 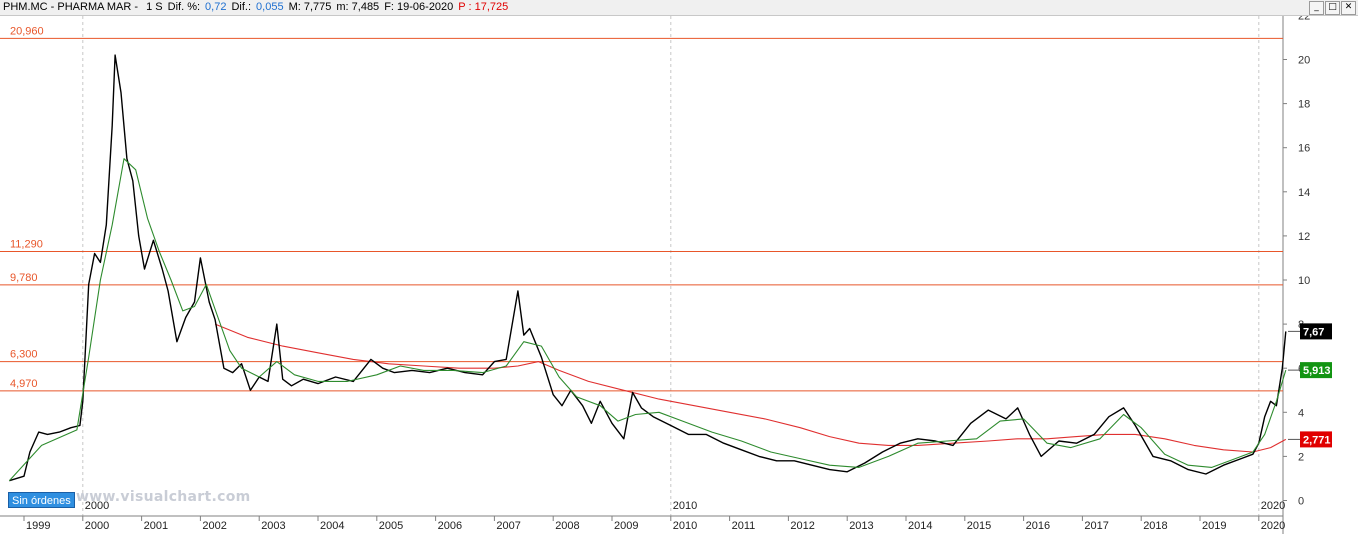 What do you see at coordinates (802, 526) in the screenshot?
I see `x-tick-label: 2012` at bounding box center [802, 526].